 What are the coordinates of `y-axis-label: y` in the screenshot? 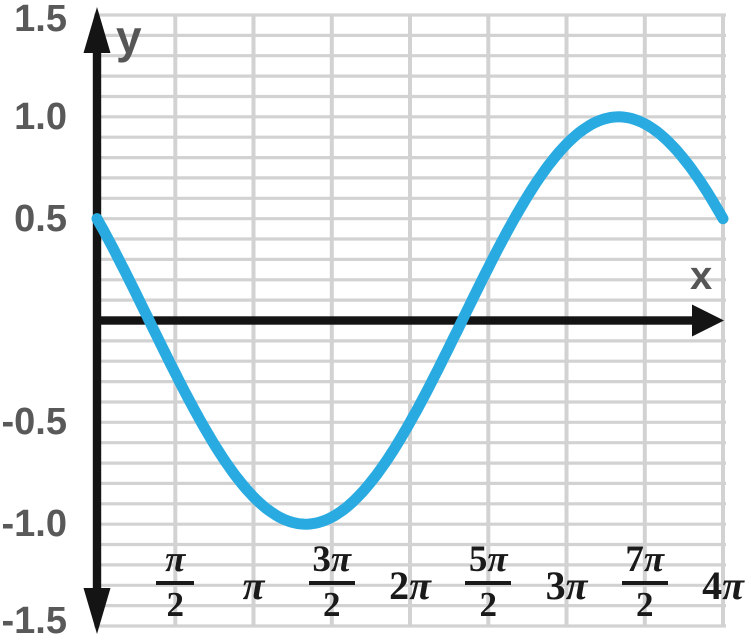 It's located at (129, 37).